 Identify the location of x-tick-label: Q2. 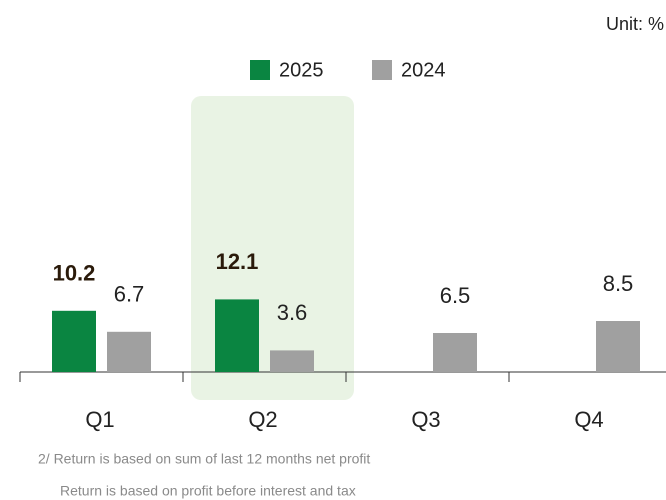
(262, 419).